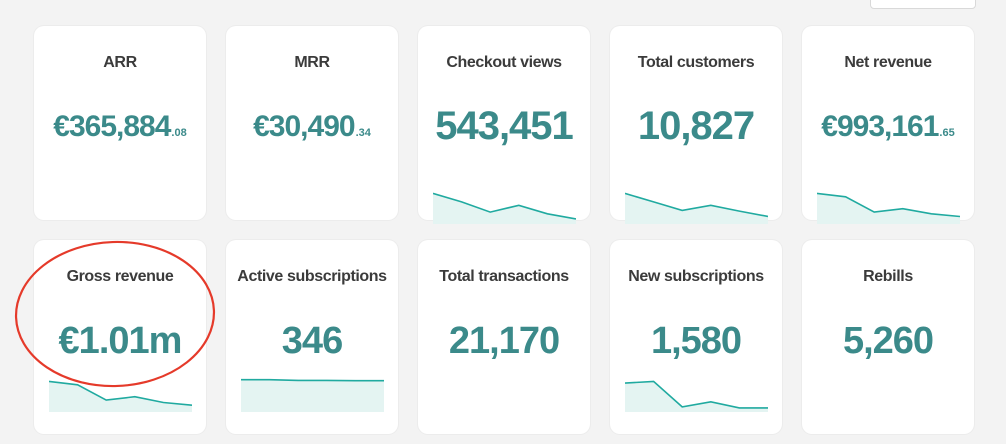 This screenshot has height=444, width=1006. What do you see at coordinates (120, 126) in the screenshot?
I see `card-value: €365,884.08` at bounding box center [120, 126].